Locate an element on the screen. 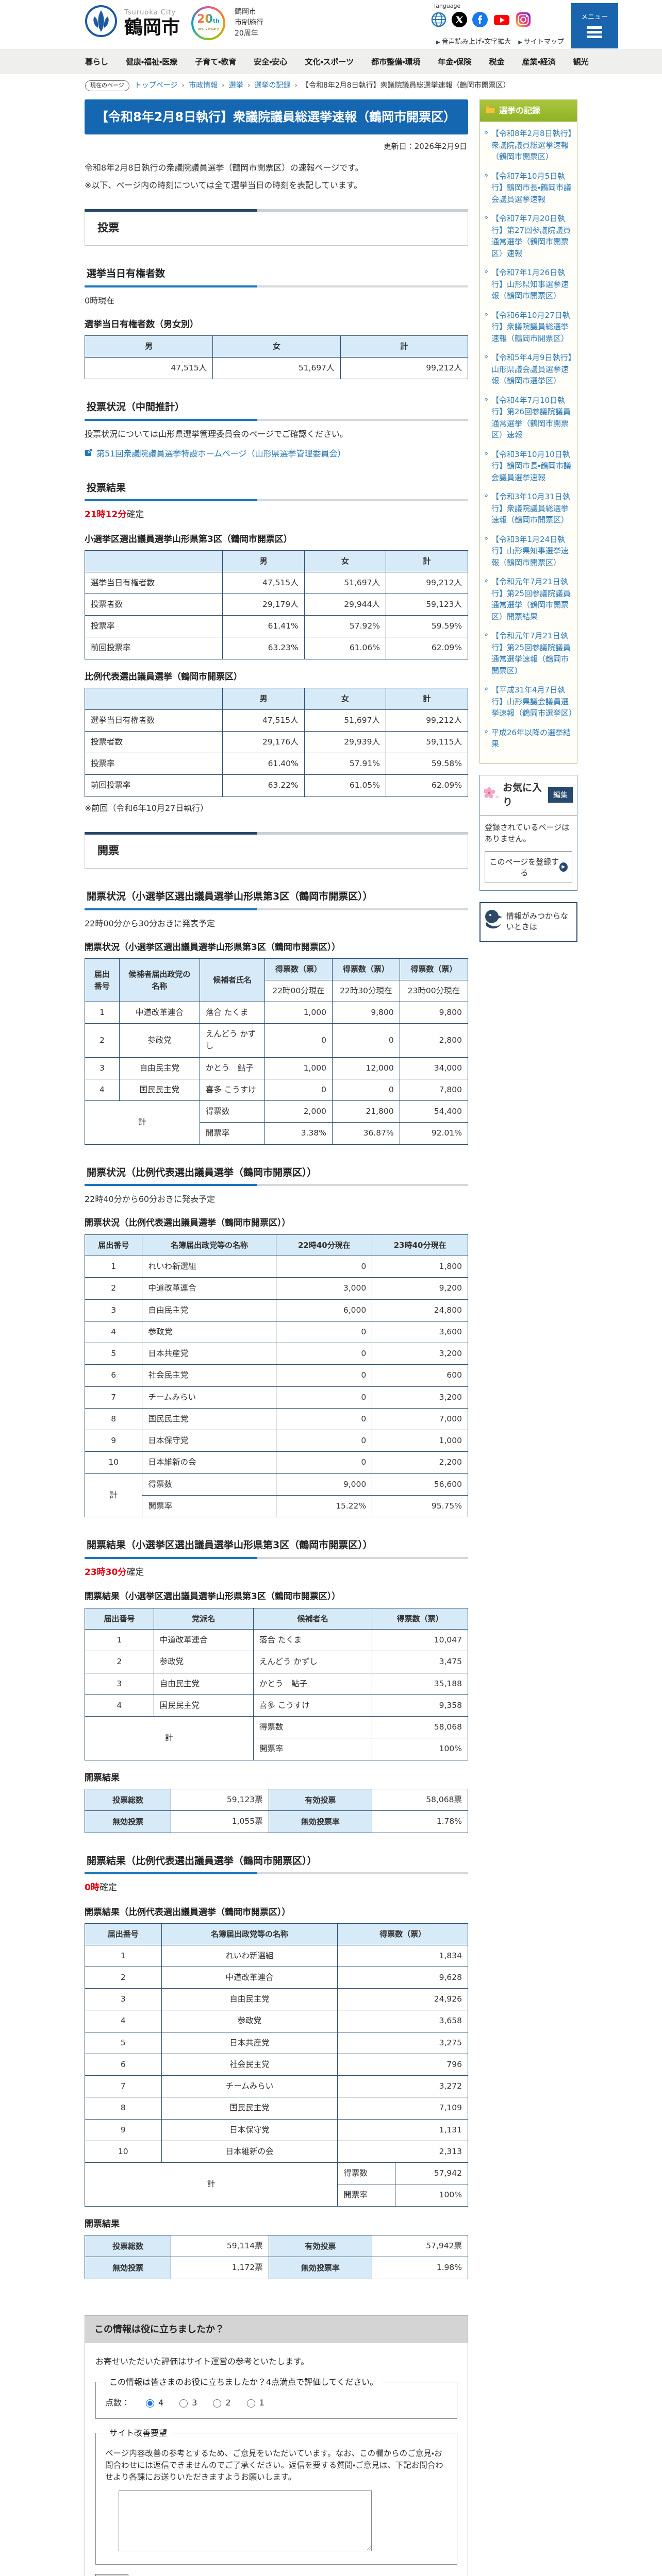  sidebar-record-item: » 平成26年以降の選挙結果 is located at coordinates (528, 738).